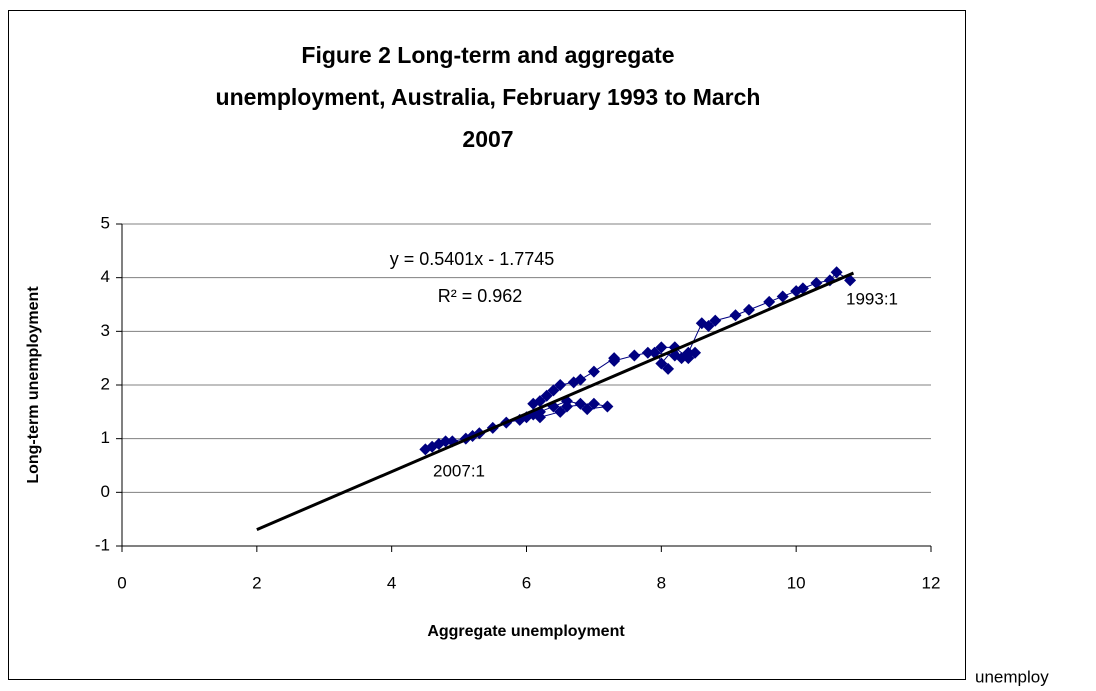 Image resolution: width=1096 pixels, height=691 pixels. Describe the element at coordinates (256, 582) in the screenshot. I see `x-tick-label: 2` at that location.